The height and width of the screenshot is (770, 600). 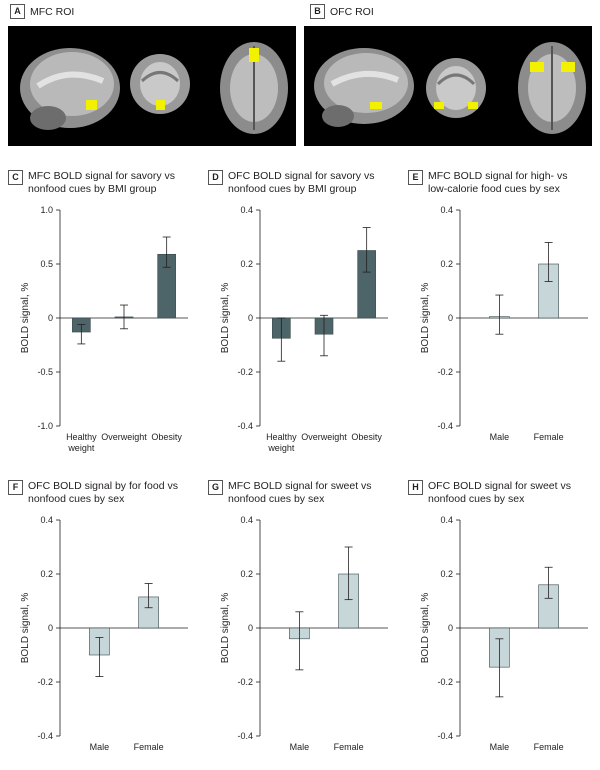 What do you see at coordinates (45, 372) in the screenshot?
I see `y-tick-label: -0.5` at bounding box center [45, 372].